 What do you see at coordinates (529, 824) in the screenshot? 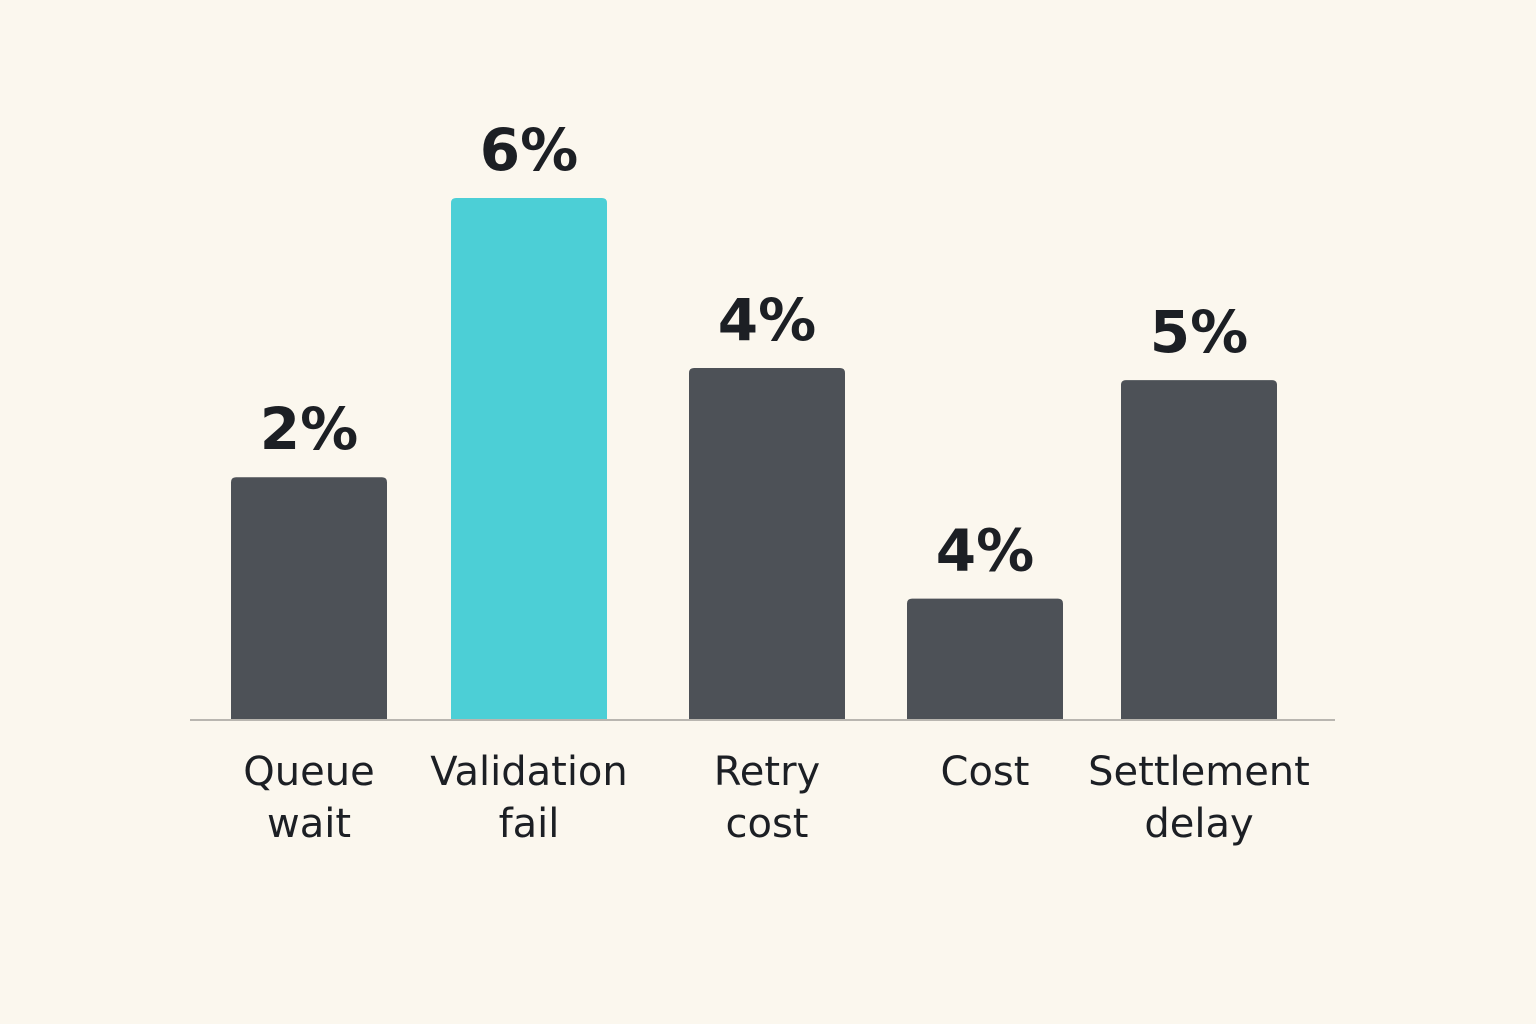
I see `category-label: fail` at bounding box center [529, 824].